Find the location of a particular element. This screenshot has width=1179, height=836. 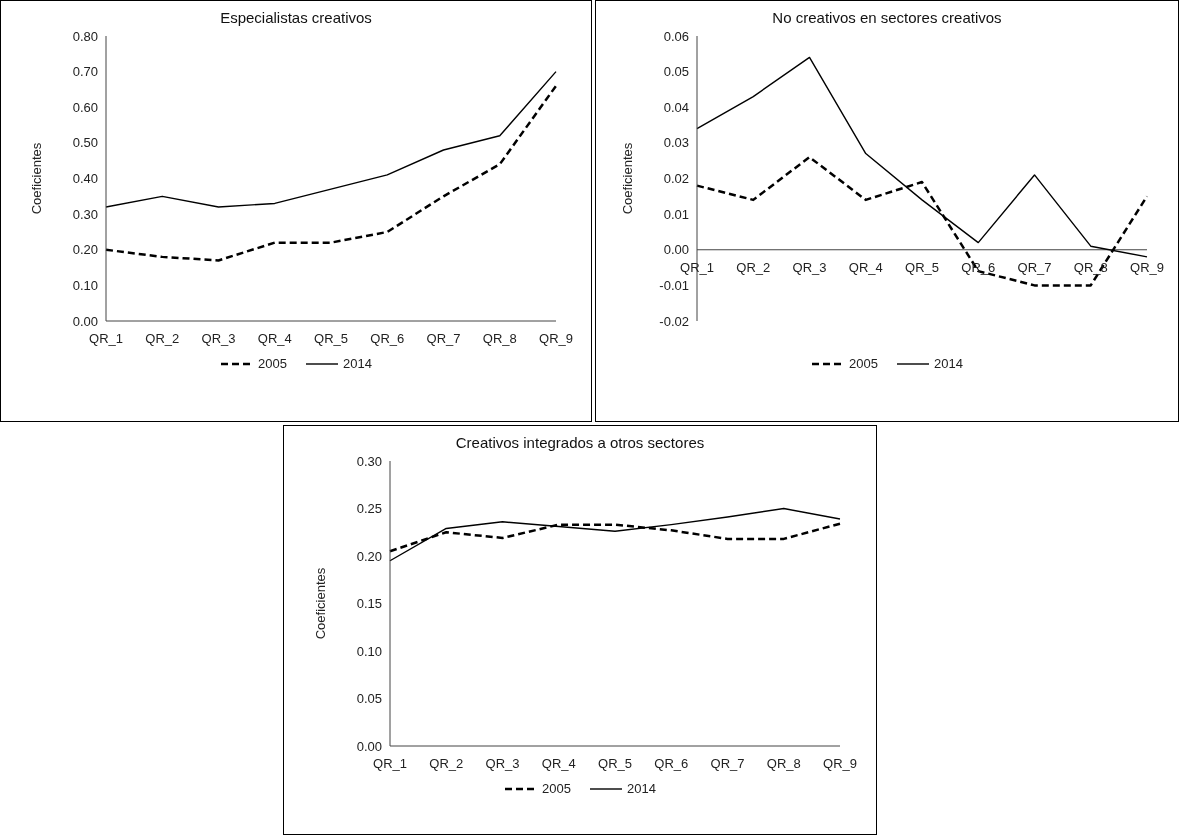

y-tick-label: 0.01 is located at coordinates (676, 214).